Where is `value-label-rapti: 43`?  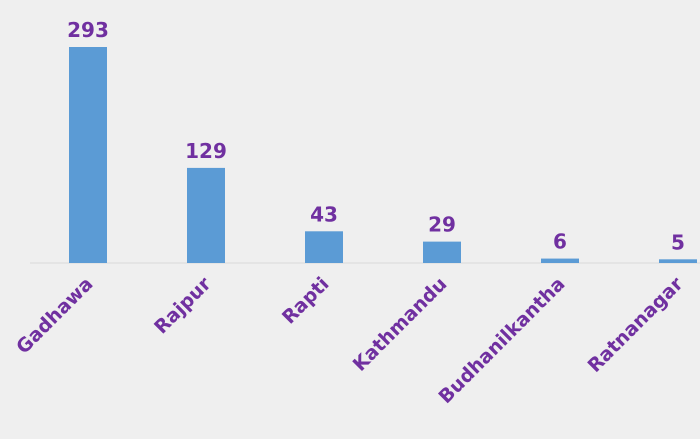
value-label-rapti: 43 is located at coordinates (324, 214).